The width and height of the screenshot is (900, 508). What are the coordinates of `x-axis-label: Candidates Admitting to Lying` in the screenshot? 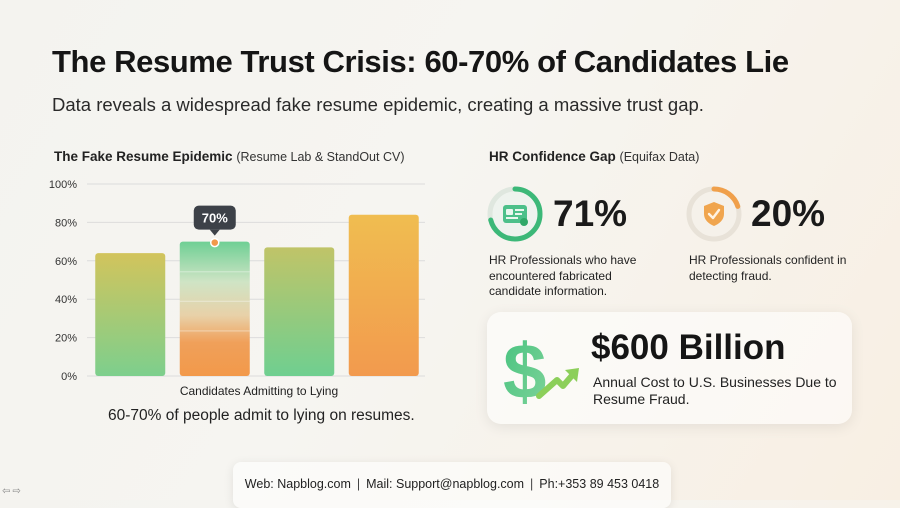 It's located at (259, 391).